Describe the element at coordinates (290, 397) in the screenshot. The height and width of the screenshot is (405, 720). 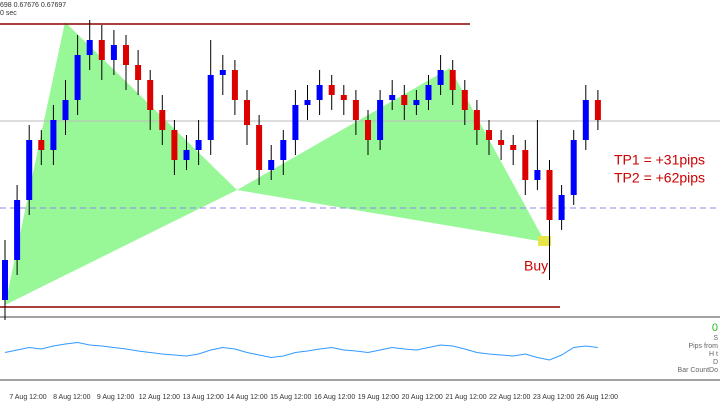
I see `x-tick-label: 15 Aug 12:00` at that location.